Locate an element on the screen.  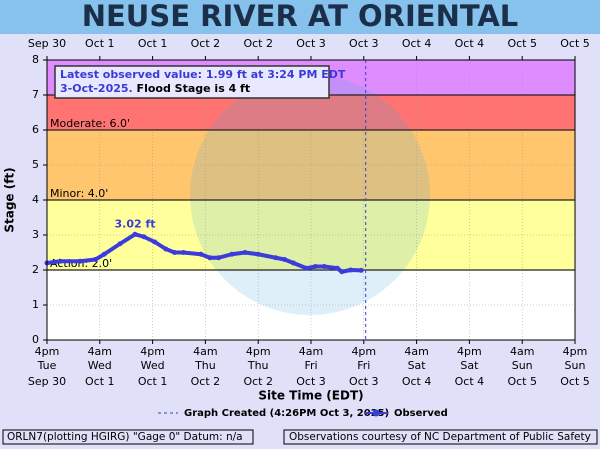
y-tick-label: 4 is located at coordinates (35, 199).